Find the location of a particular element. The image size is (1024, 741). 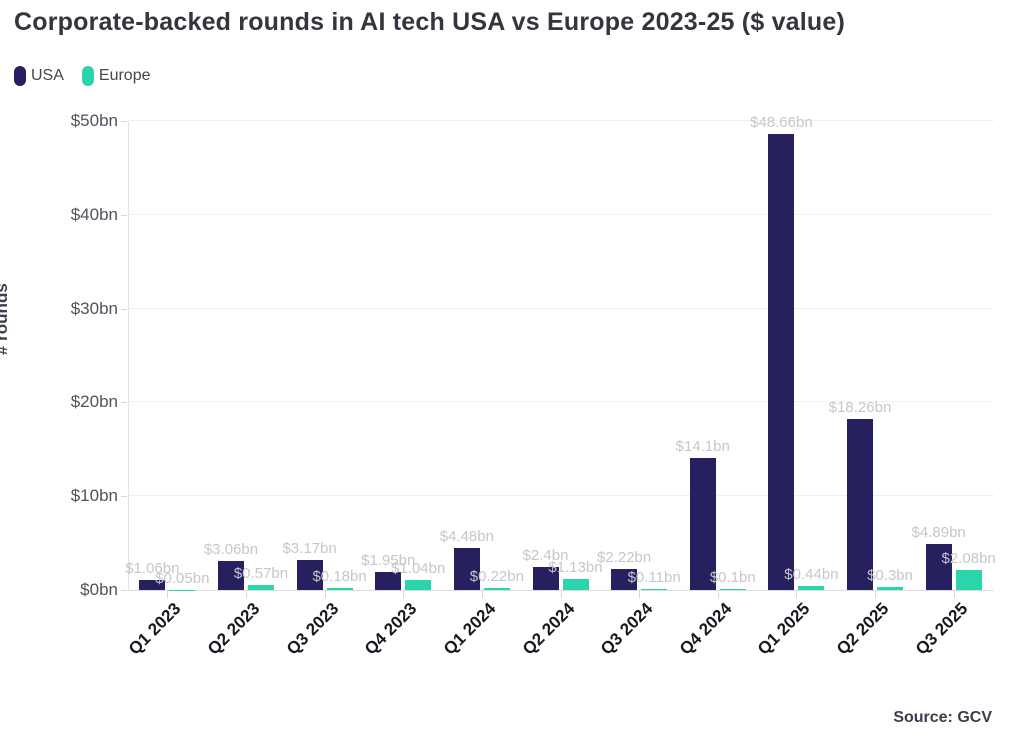

x-tick-q1-2025 is located at coordinates (797, 594).